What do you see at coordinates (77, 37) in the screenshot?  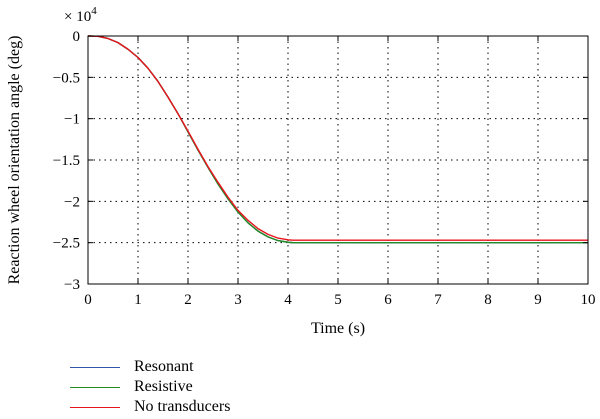 I see `y-tick-label: 0` at bounding box center [77, 37].